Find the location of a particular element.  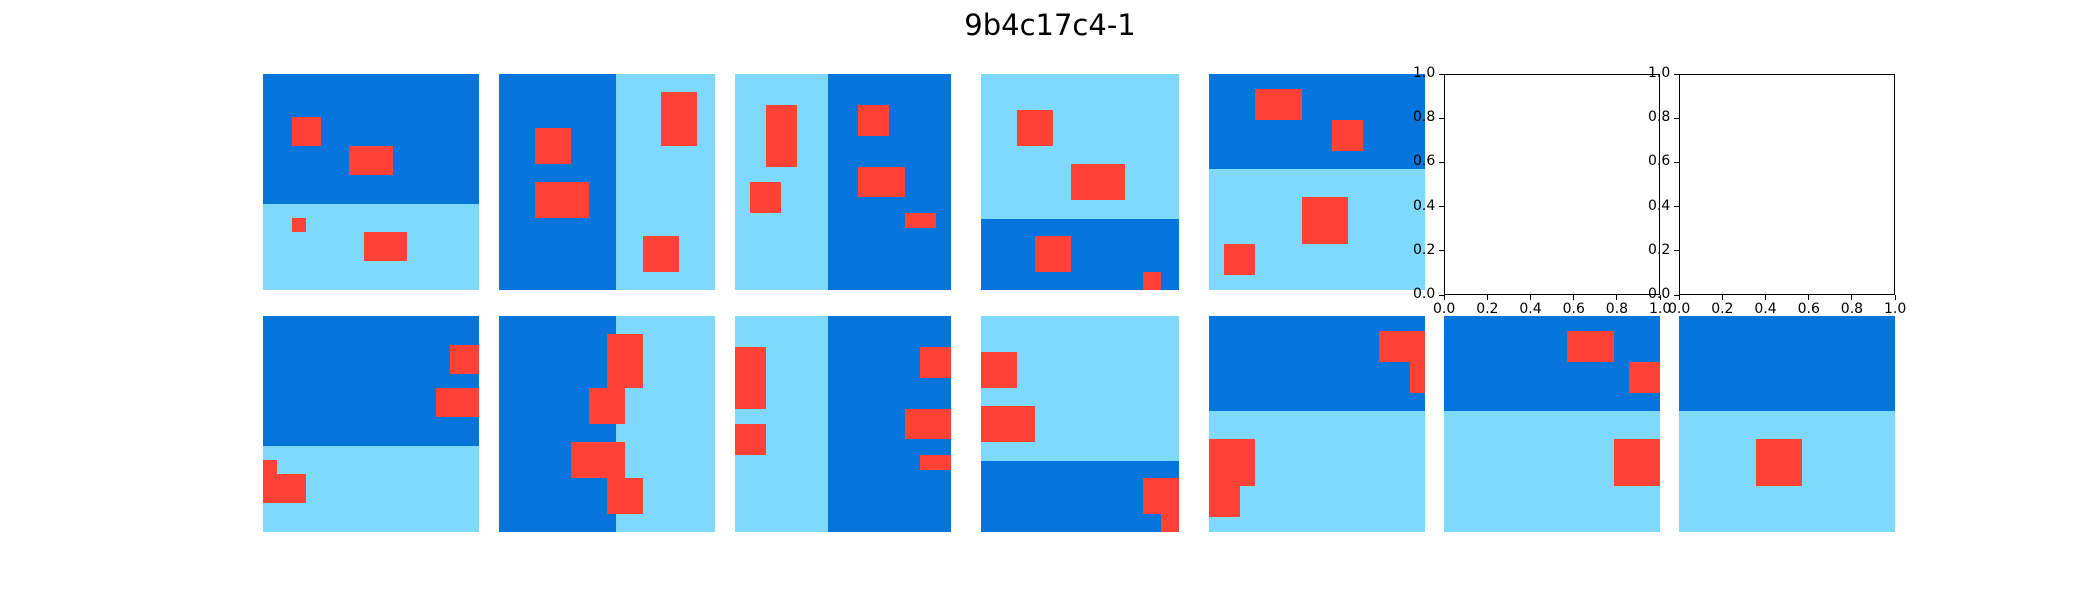

train-3-input is located at coordinates (843, 182).